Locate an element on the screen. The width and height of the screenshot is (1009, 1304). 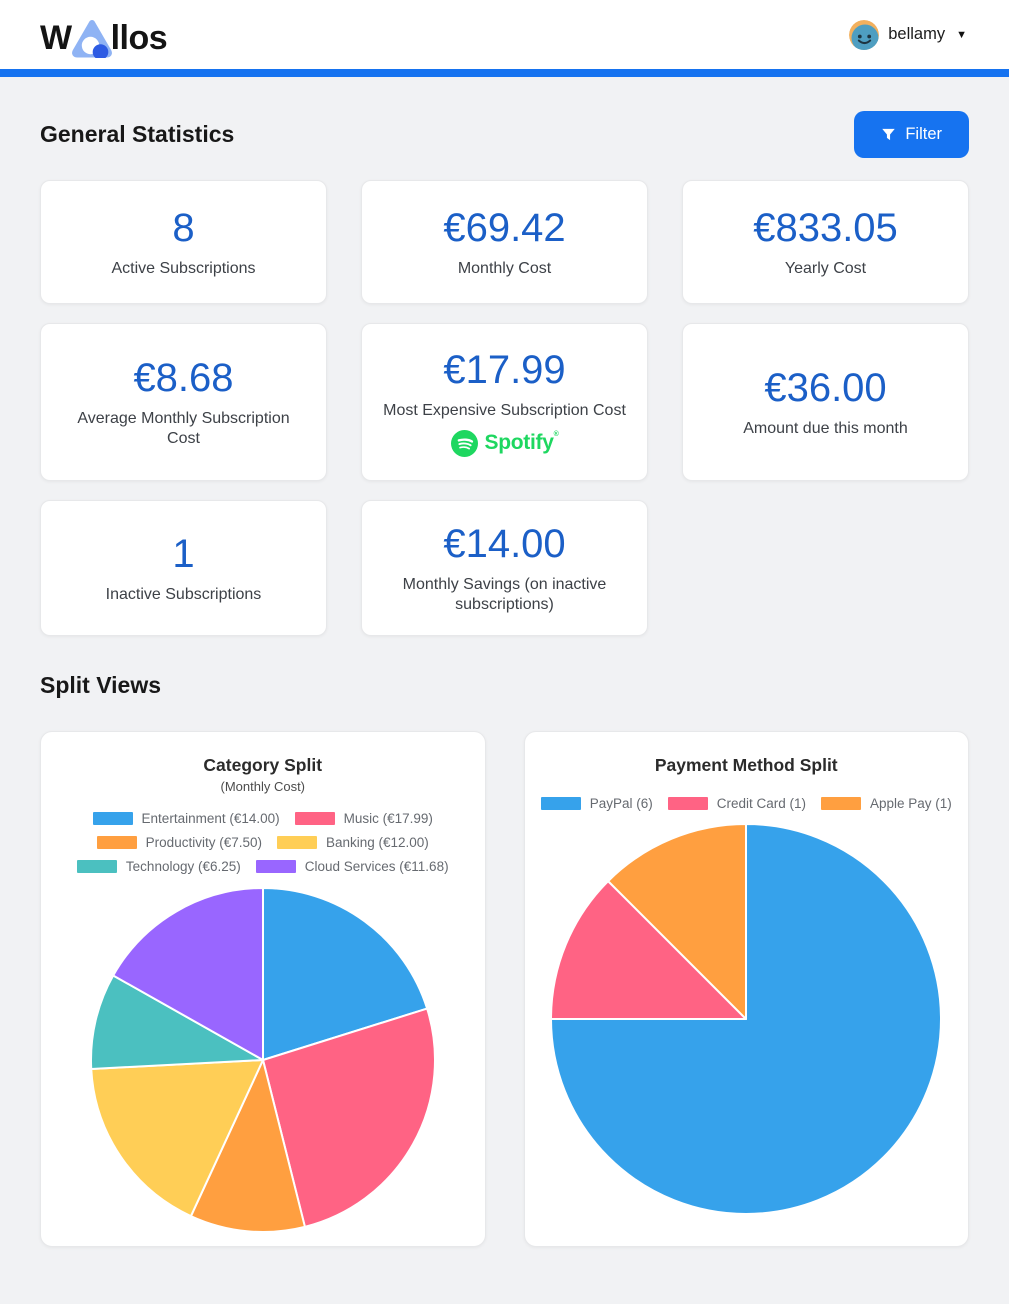
filter-button: Filter is located at coordinates (911, 134).